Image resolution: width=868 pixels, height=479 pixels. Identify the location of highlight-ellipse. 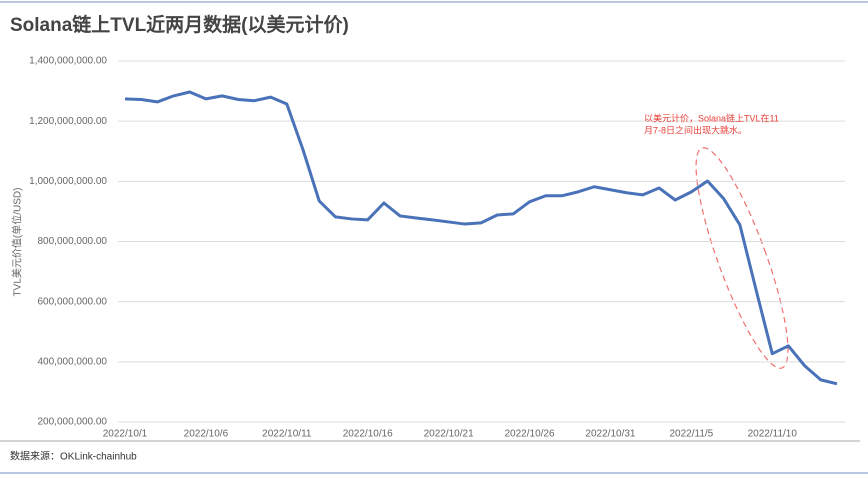
(742, 258).